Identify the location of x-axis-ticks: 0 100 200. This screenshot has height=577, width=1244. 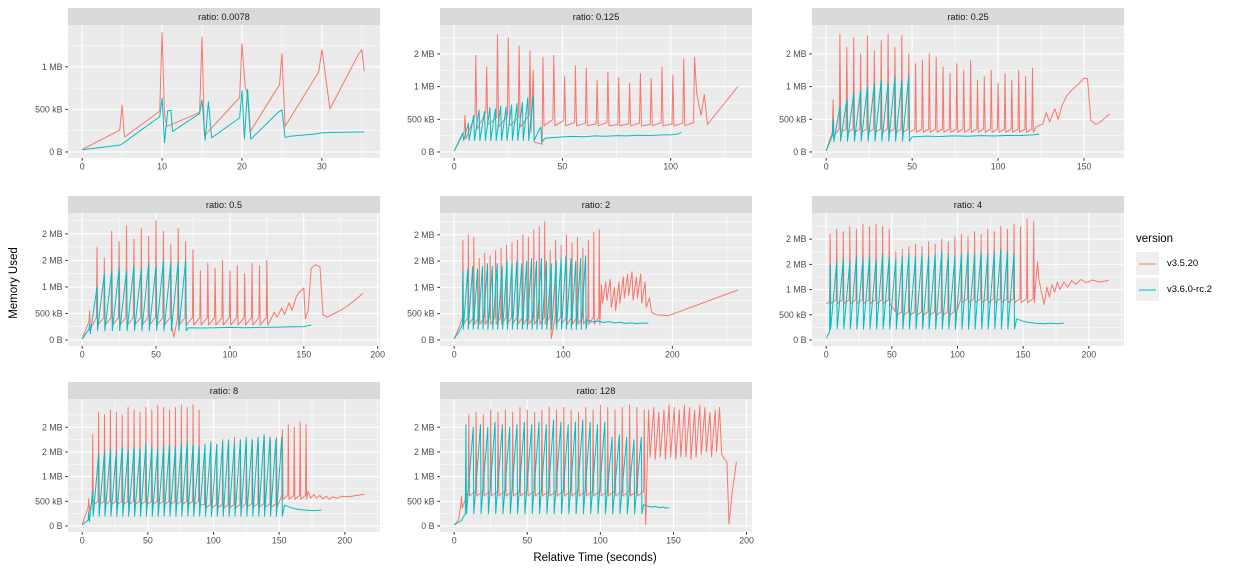
(566, 353).